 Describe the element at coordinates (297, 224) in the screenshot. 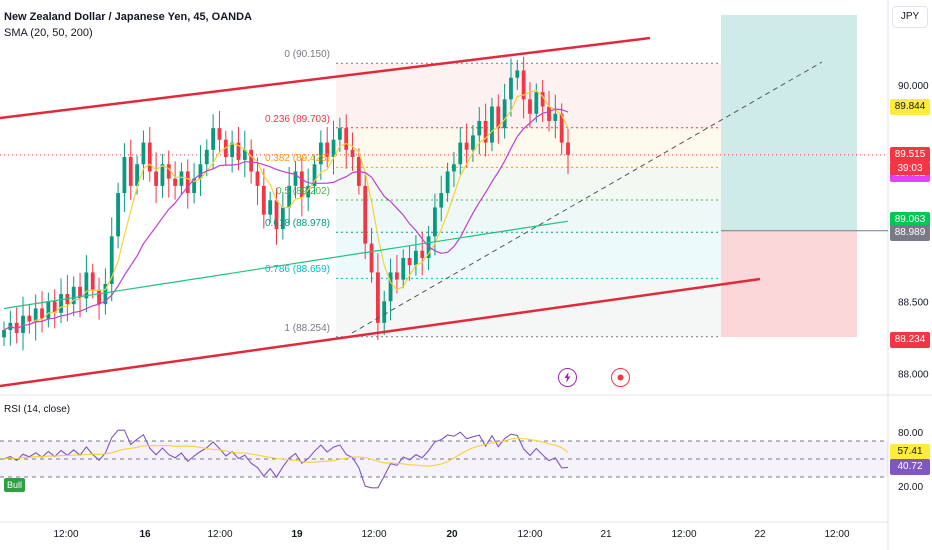

I see `fib-level-label: 0.618 (88.978)` at that location.